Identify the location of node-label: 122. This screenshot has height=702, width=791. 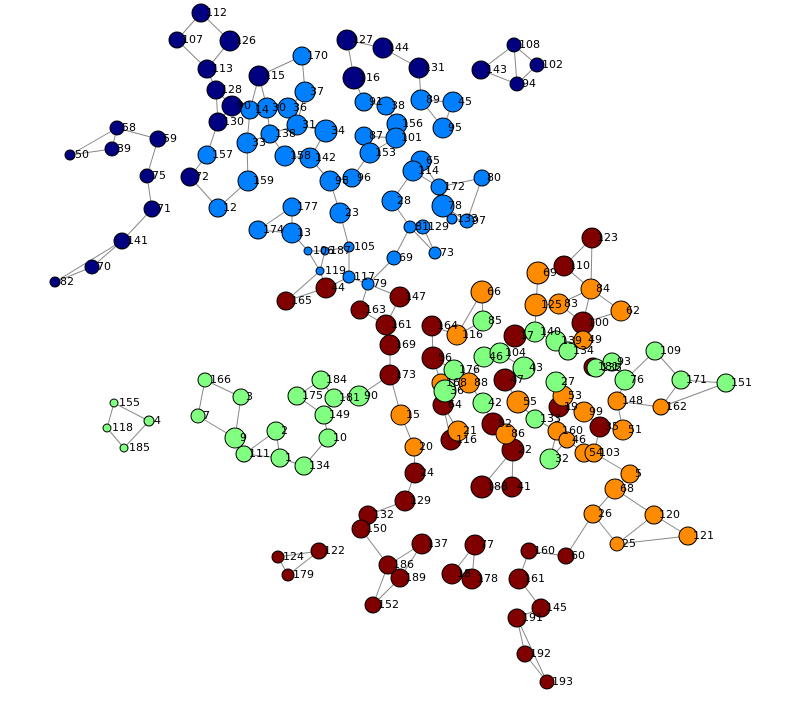
(334, 550).